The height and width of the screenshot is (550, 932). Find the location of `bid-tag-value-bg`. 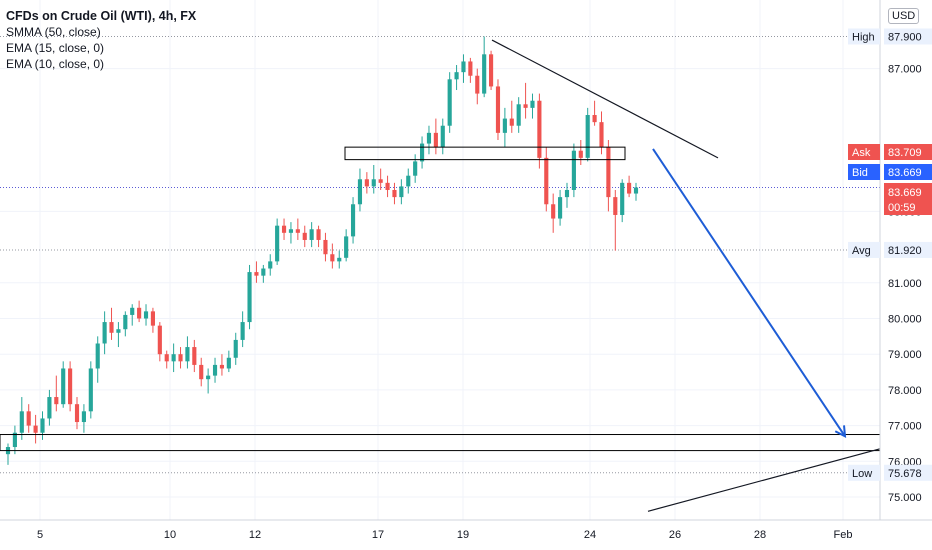

bid-tag-value-bg is located at coordinates (908, 172).